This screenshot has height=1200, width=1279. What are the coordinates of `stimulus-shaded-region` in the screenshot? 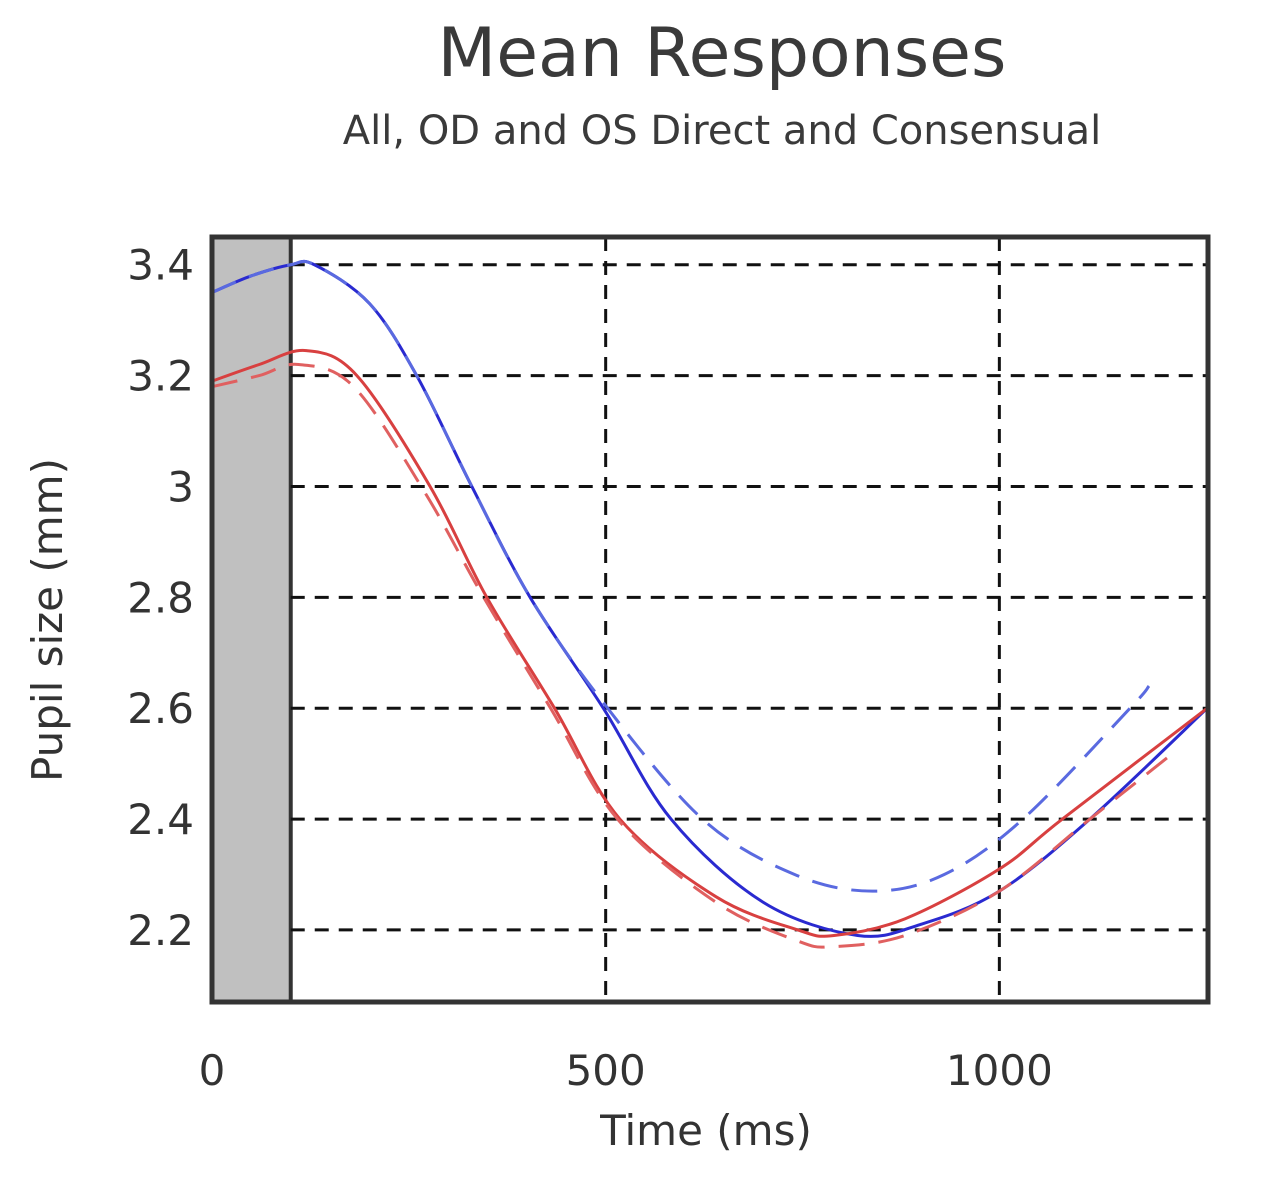 It's located at (251, 619).